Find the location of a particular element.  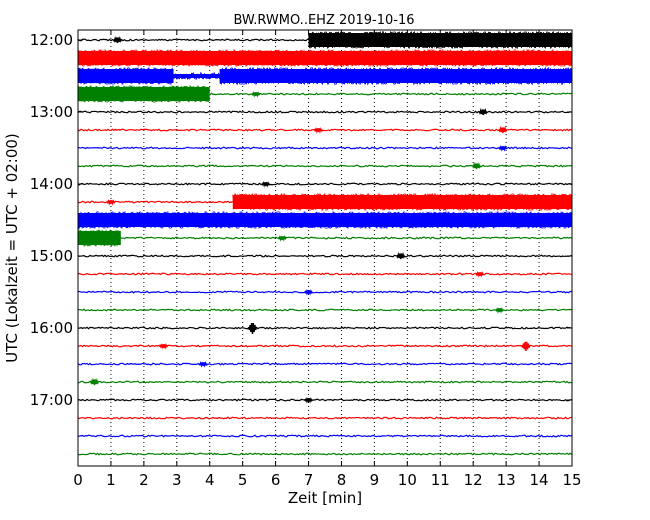

x-tick-label: 11 is located at coordinates (440, 480).